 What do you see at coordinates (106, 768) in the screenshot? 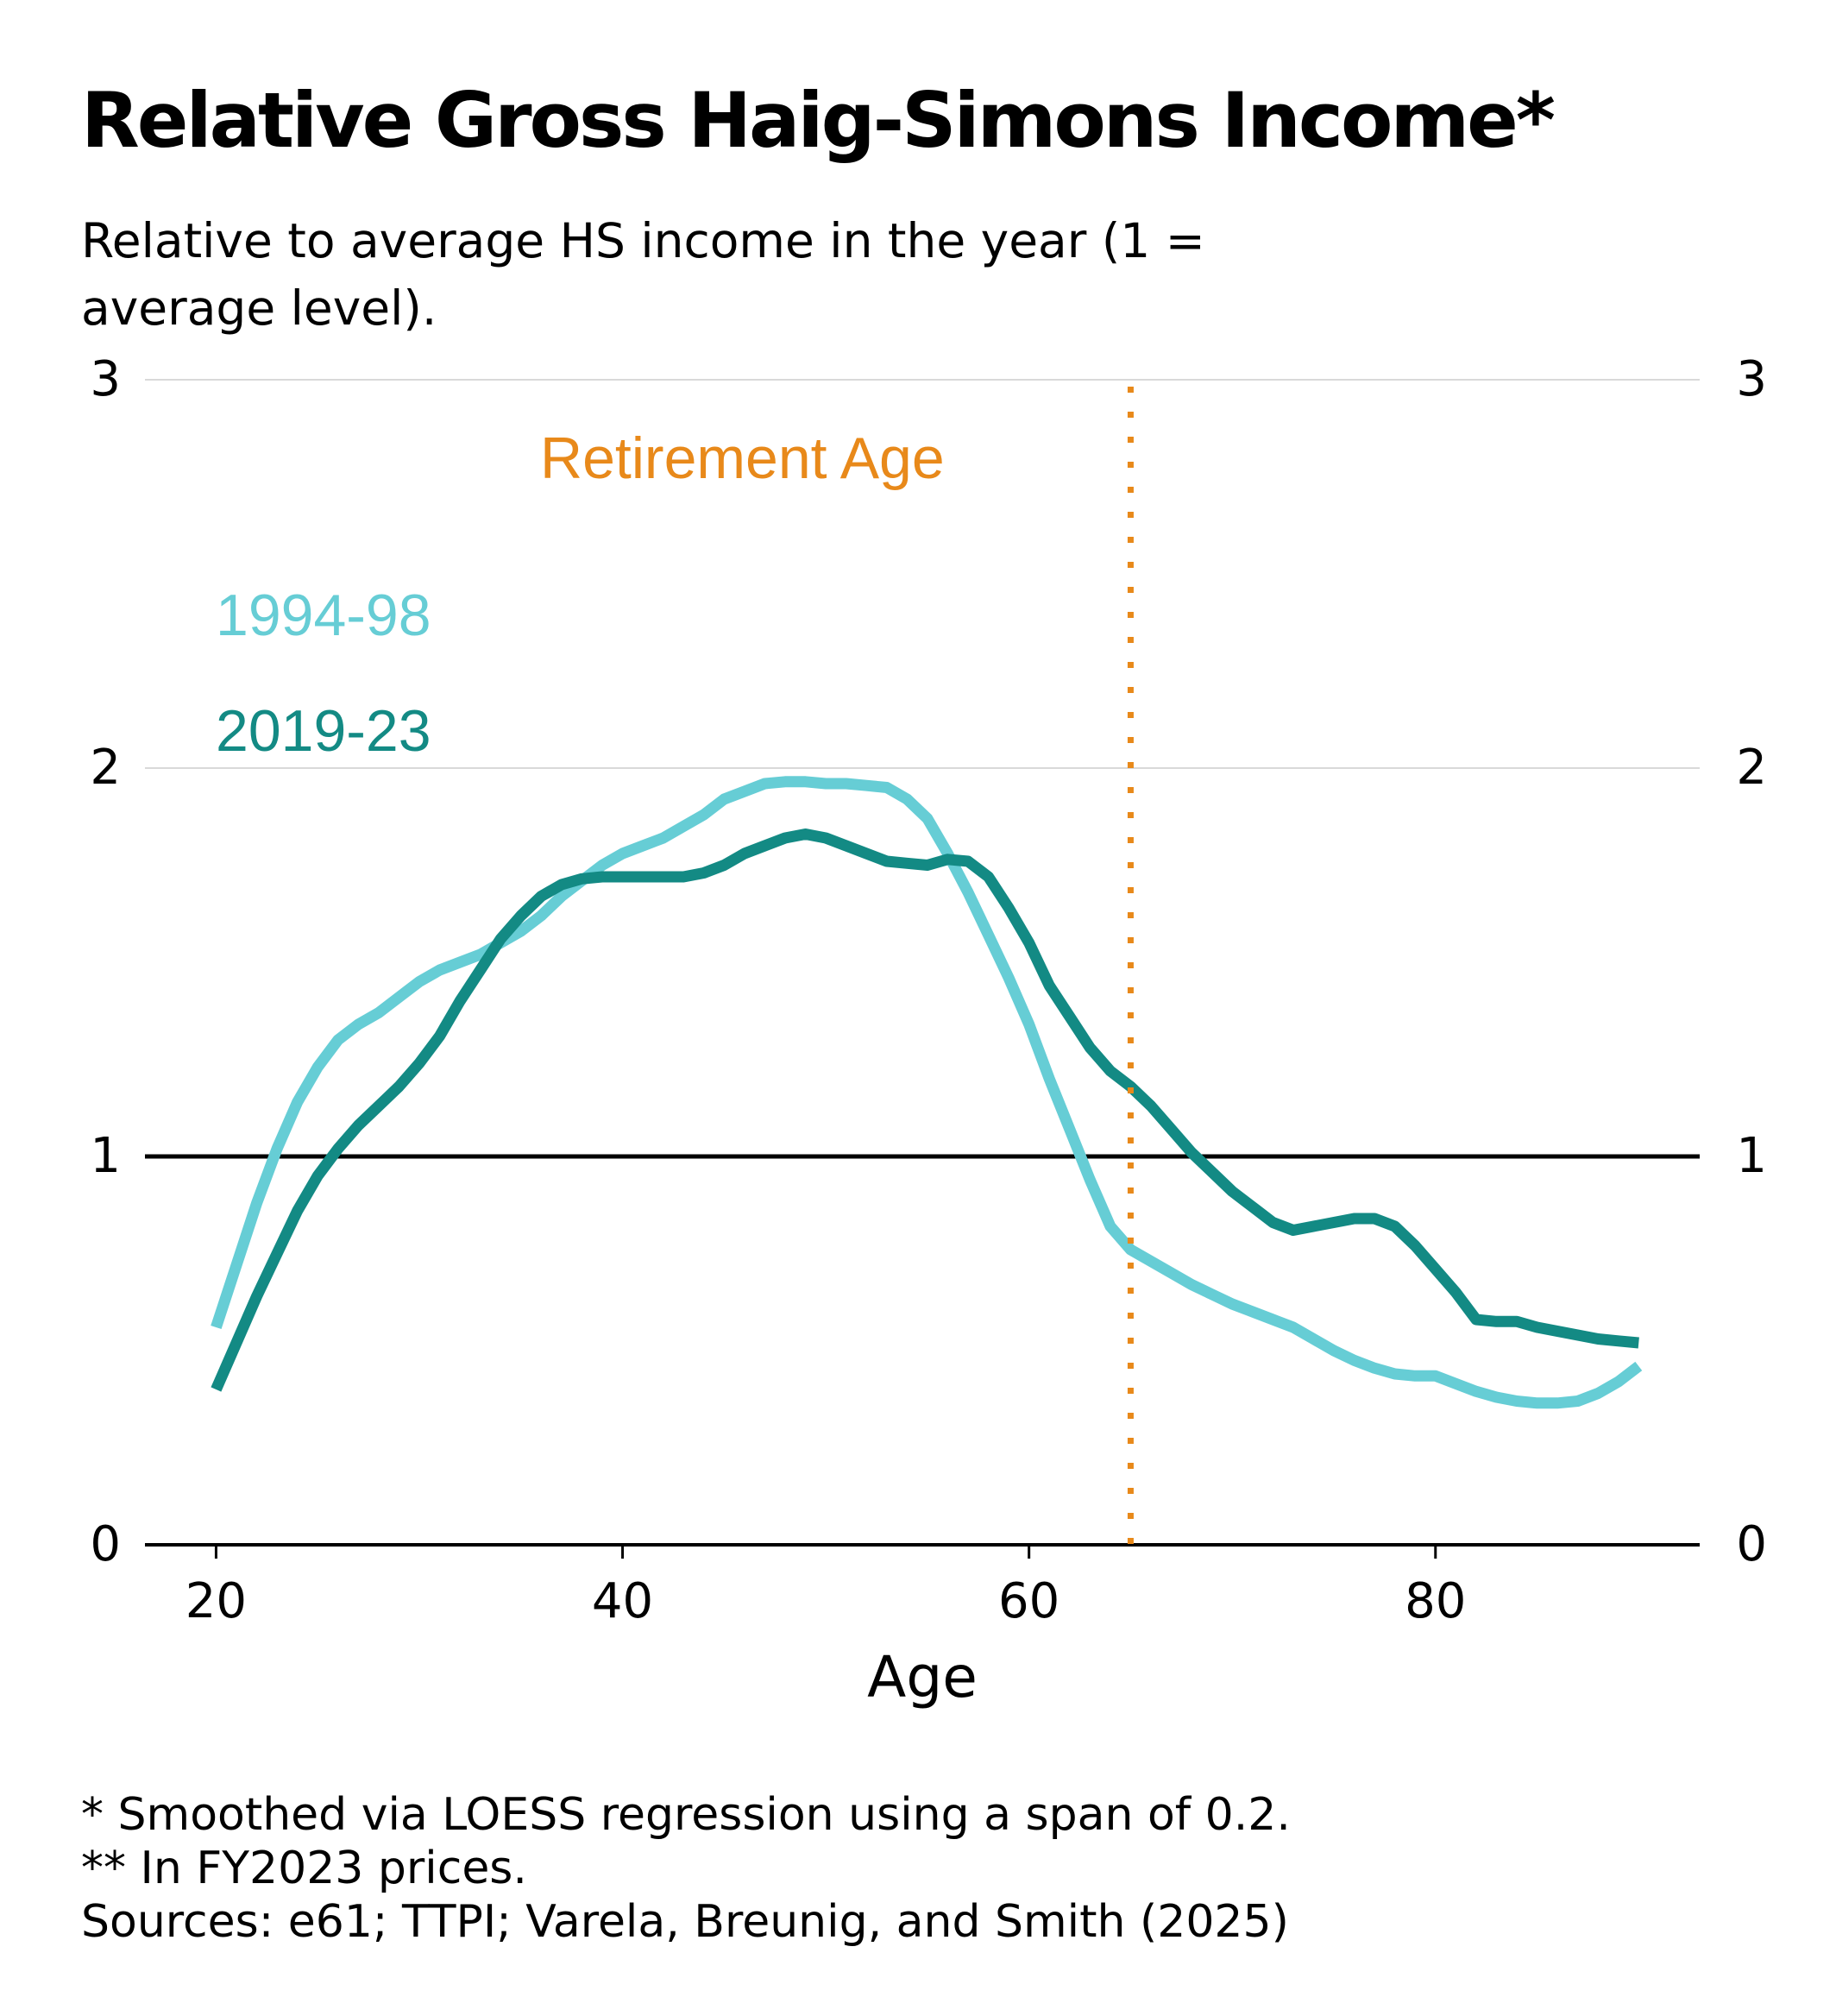
I see `y-tick-left-2: 2` at bounding box center [106, 768].